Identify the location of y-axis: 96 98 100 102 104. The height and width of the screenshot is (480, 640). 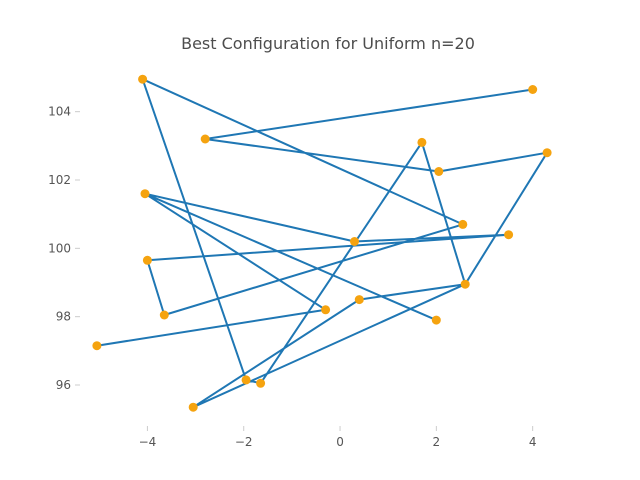
(64, 248).